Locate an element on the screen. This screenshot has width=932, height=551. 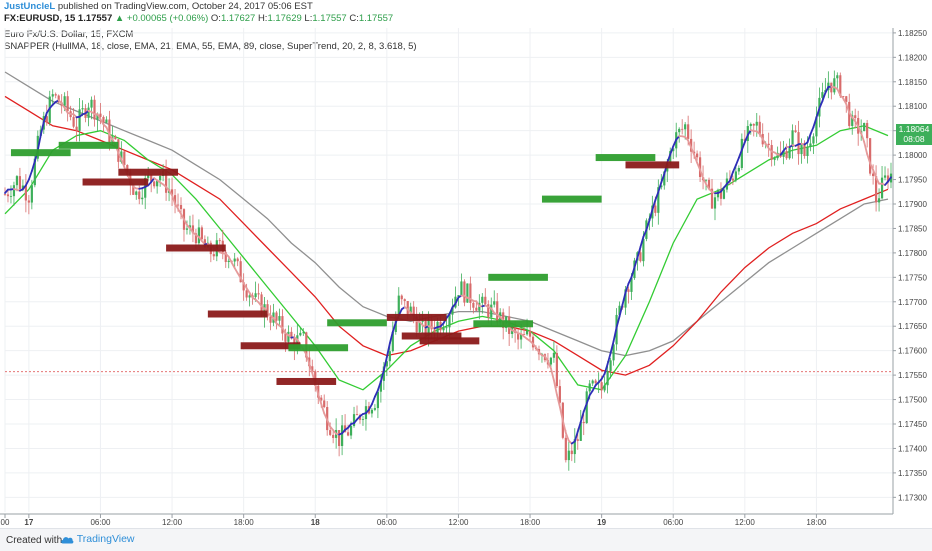
x-tick-label: 19 is located at coordinates (601, 522).